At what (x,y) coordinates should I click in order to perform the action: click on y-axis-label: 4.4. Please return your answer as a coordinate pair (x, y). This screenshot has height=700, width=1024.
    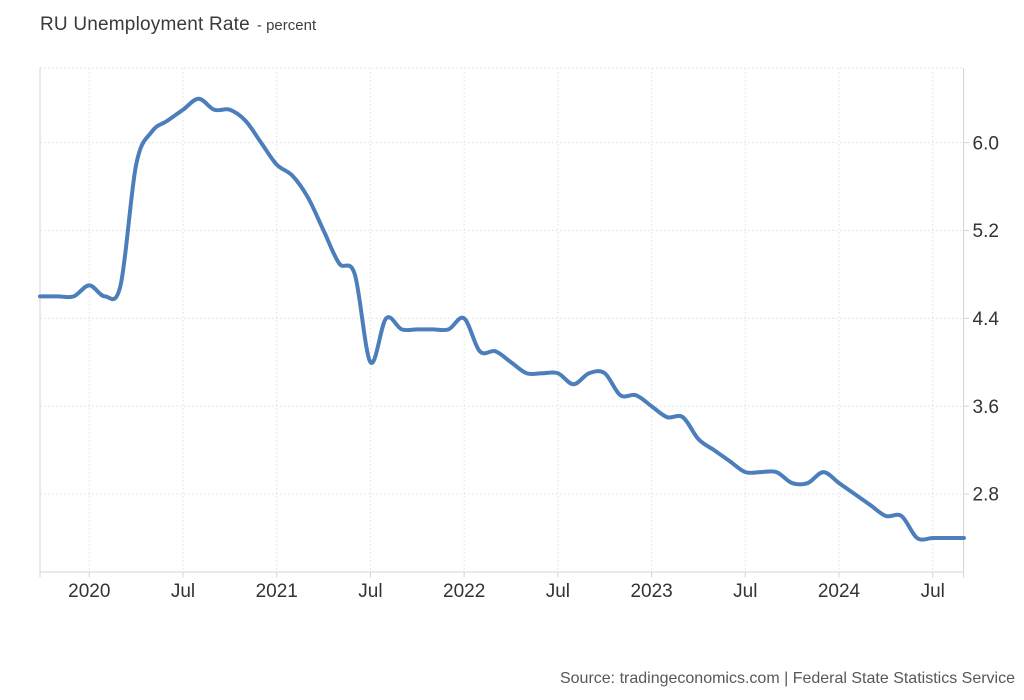
    Looking at the image, I should click on (986, 319).